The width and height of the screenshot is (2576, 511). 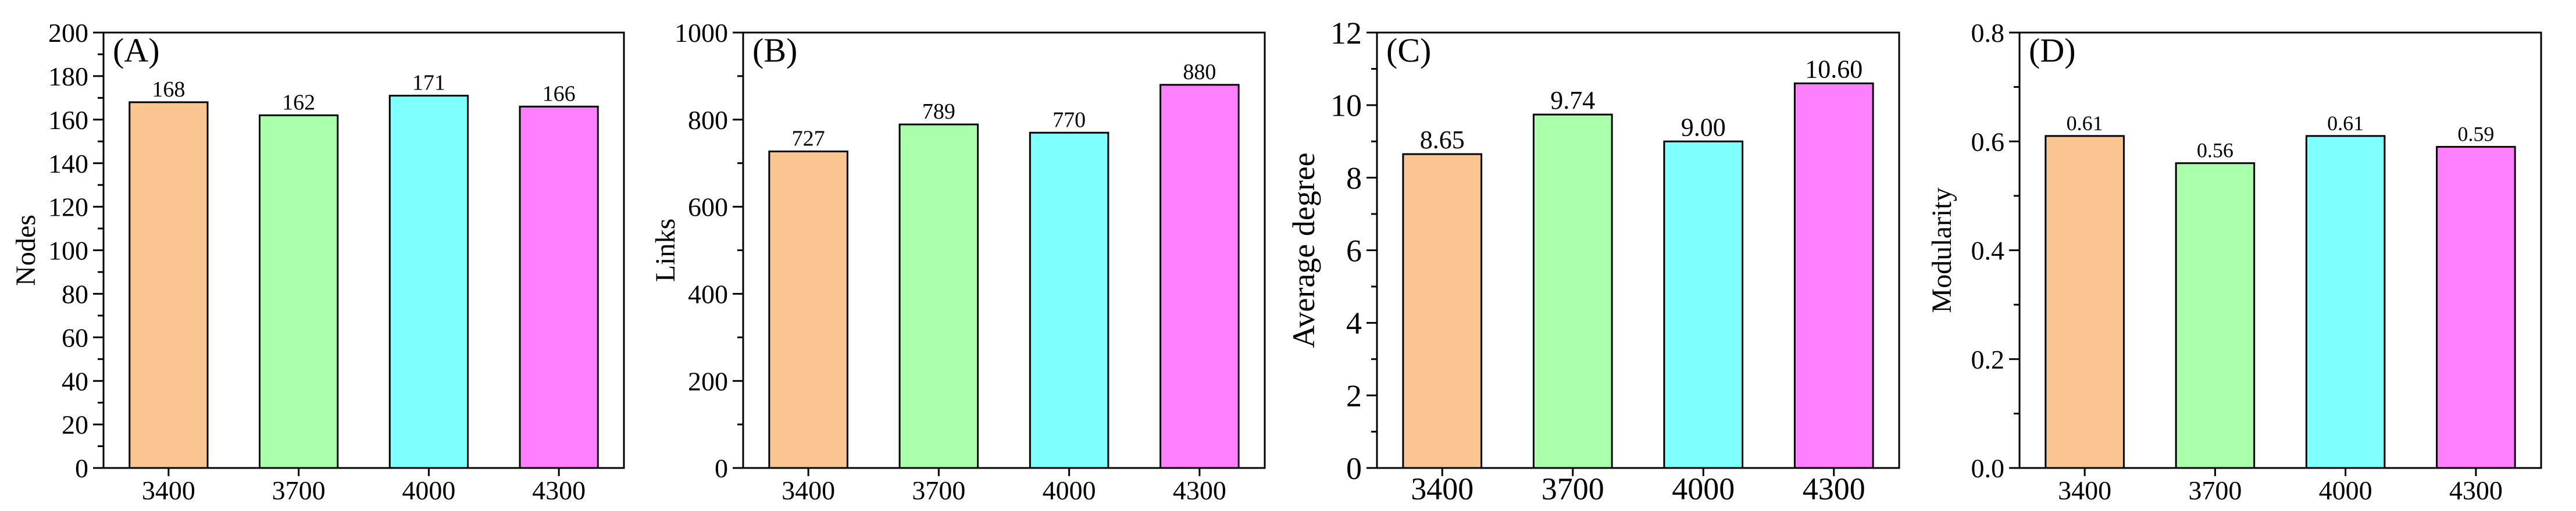 What do you see at coordinates (1988, 33) in the screenshot?
I see `y-tick-label: 0.8` at bounding box center [1988, 33].